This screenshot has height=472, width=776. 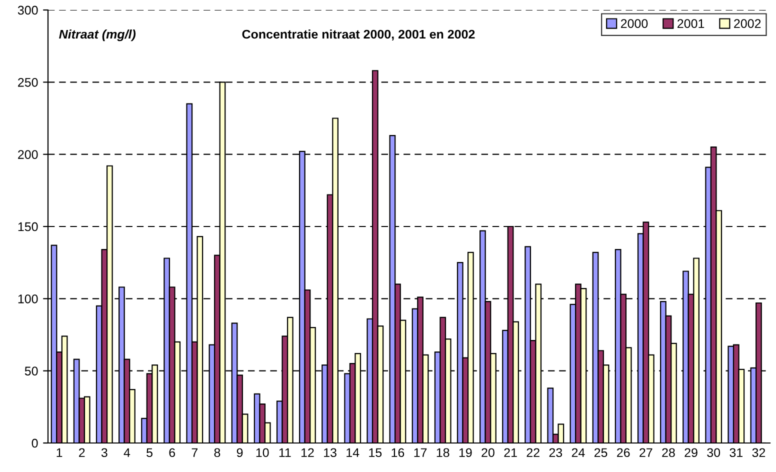 I want to click on x-tick-label: 23, so click(x=555, y=453).